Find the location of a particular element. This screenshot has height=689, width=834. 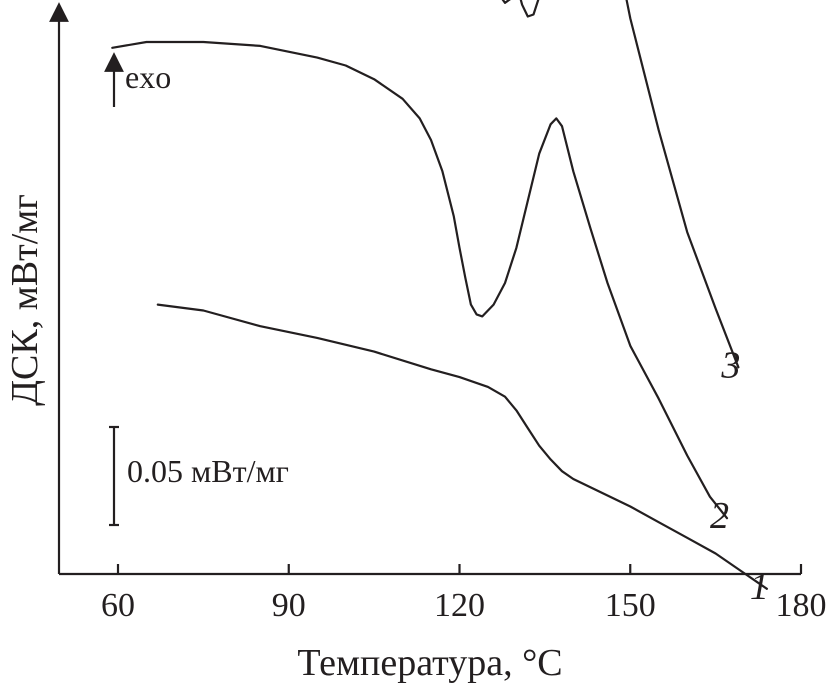

y-axis-label: ДСК, мВт/мг is located at coordinates (25, 300).